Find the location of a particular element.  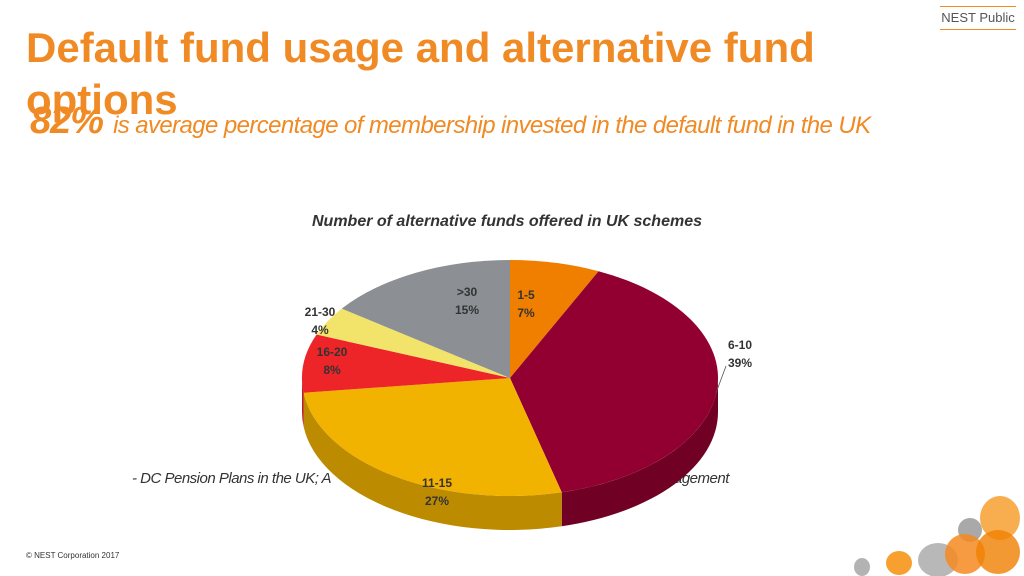

leader-line is located at coordinates (721, 379).